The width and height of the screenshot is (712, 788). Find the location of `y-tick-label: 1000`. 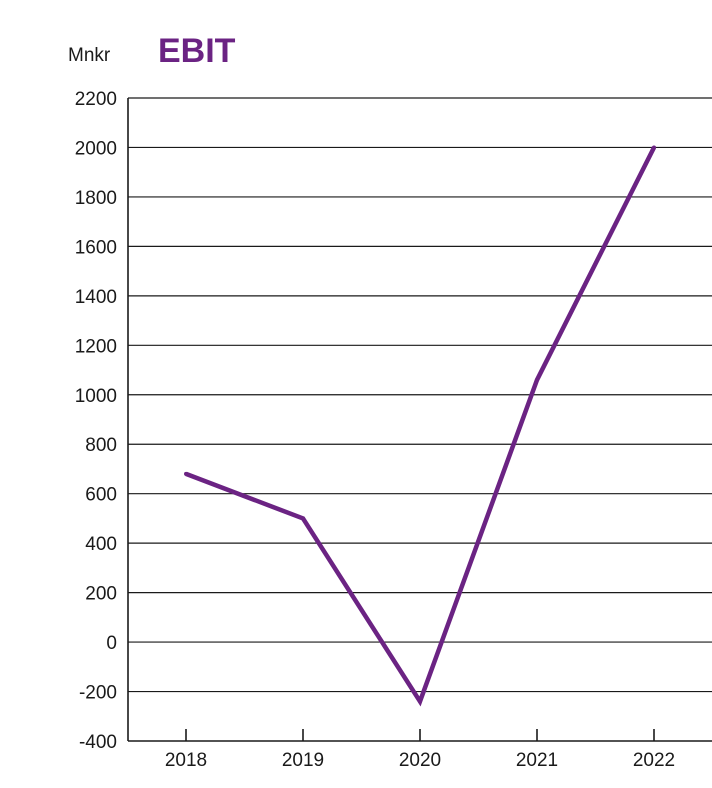

y-tick-label: 1000 is located at coordinates (96, 396).